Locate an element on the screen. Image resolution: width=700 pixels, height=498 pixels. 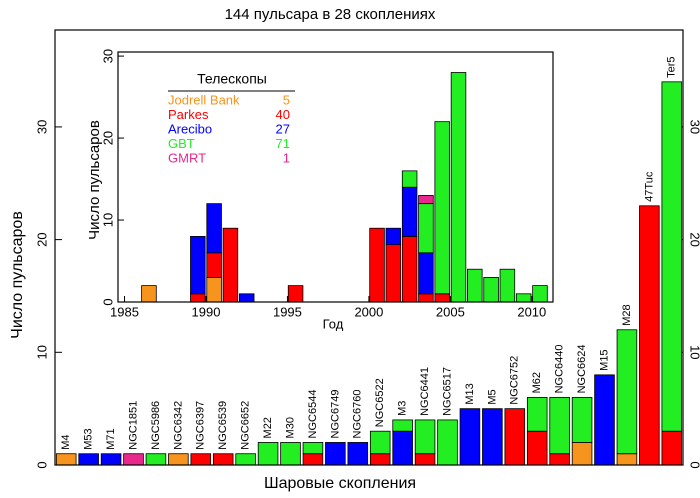
category-label: M3 is located at coordinates (403, 408).